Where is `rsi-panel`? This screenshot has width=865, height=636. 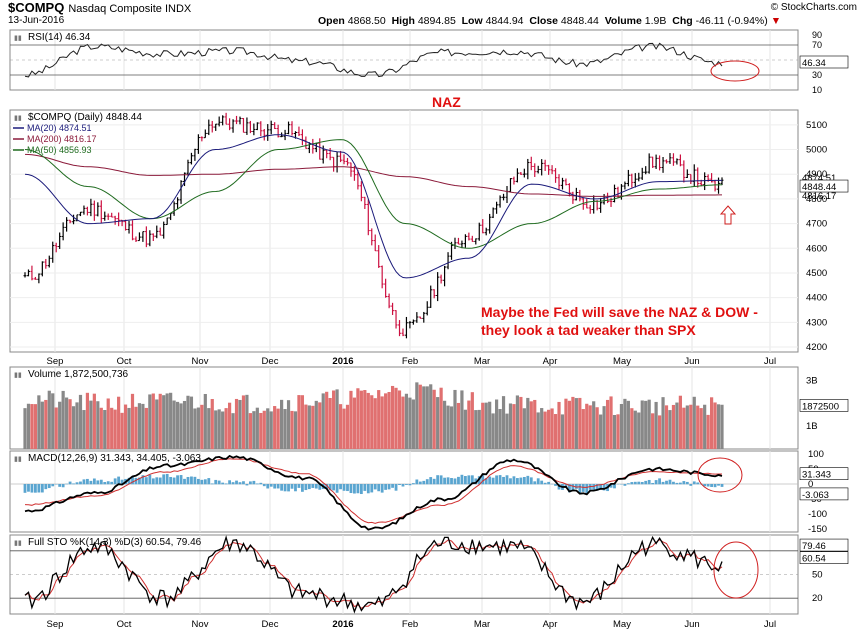
rsi-panel is located at coordinates (404, 60).